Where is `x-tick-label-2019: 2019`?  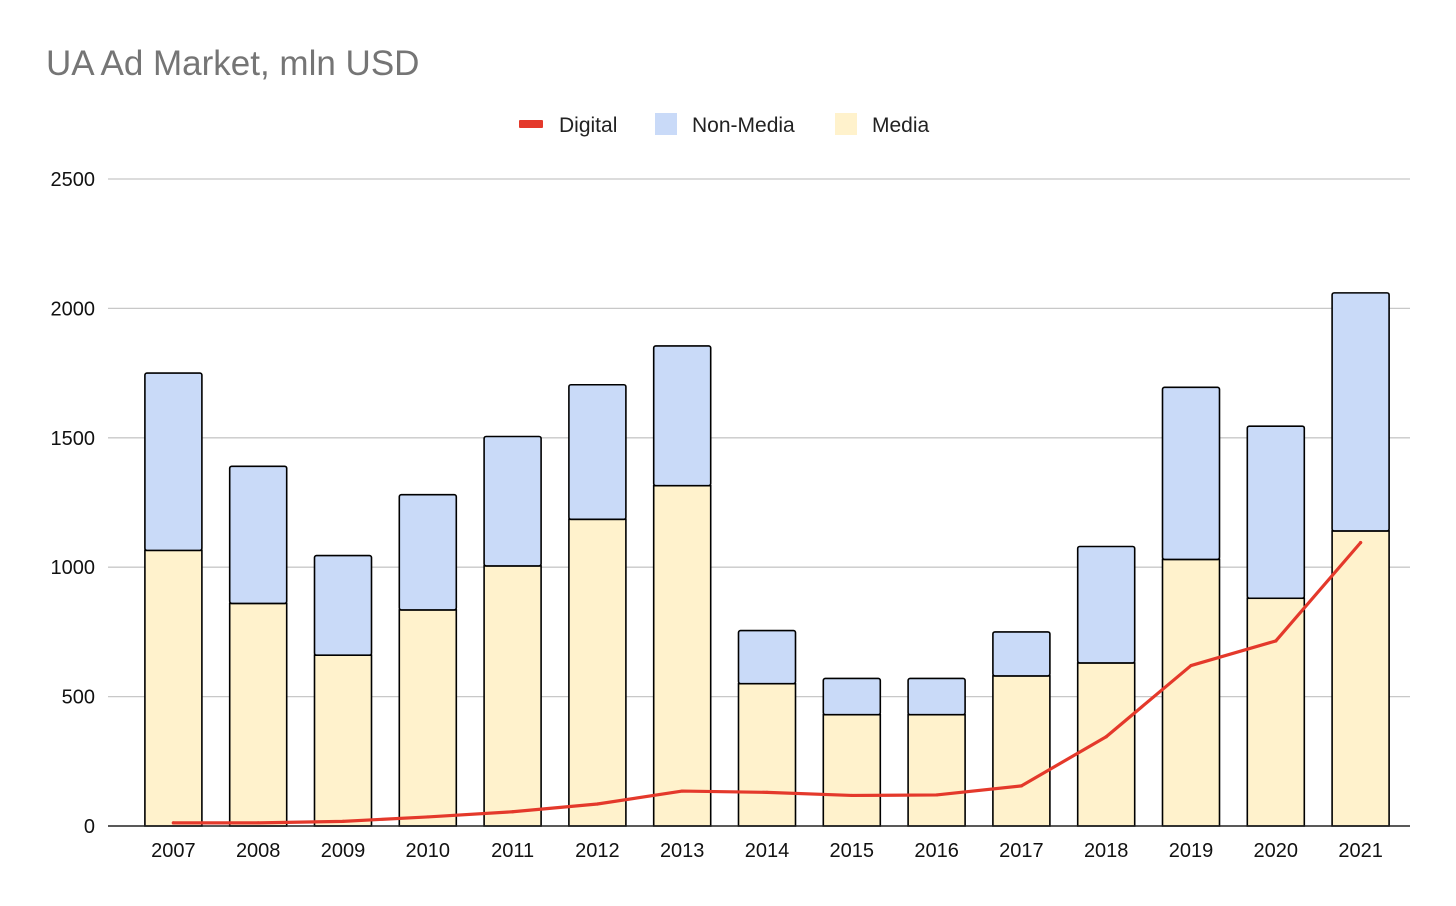 x-tick-label-2019: 2019 is located at coordinates (1191, 851).